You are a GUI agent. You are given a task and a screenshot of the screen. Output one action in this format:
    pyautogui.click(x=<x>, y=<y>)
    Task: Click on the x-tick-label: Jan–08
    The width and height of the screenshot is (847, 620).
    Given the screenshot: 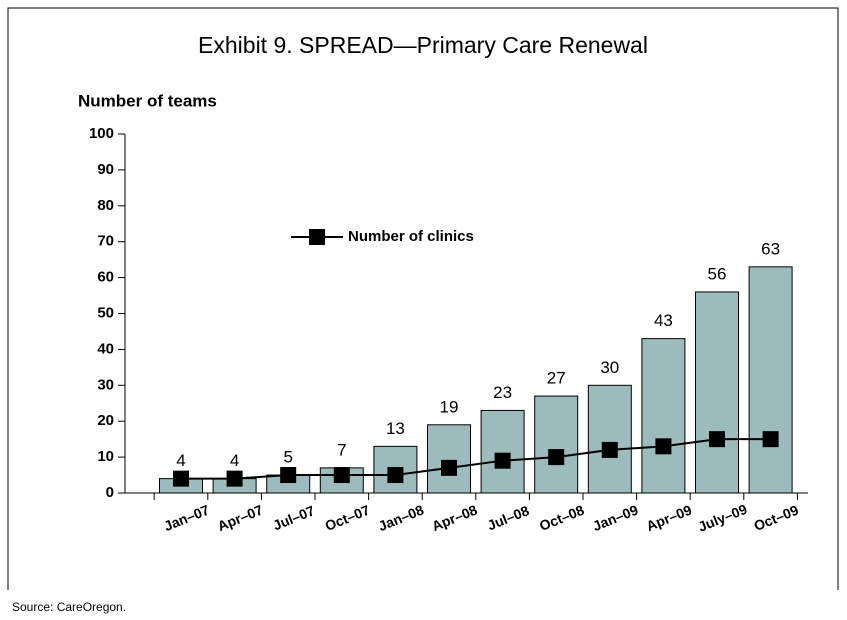 What is the action you would take?
    pyautogui.click(x=401, y=517)
    